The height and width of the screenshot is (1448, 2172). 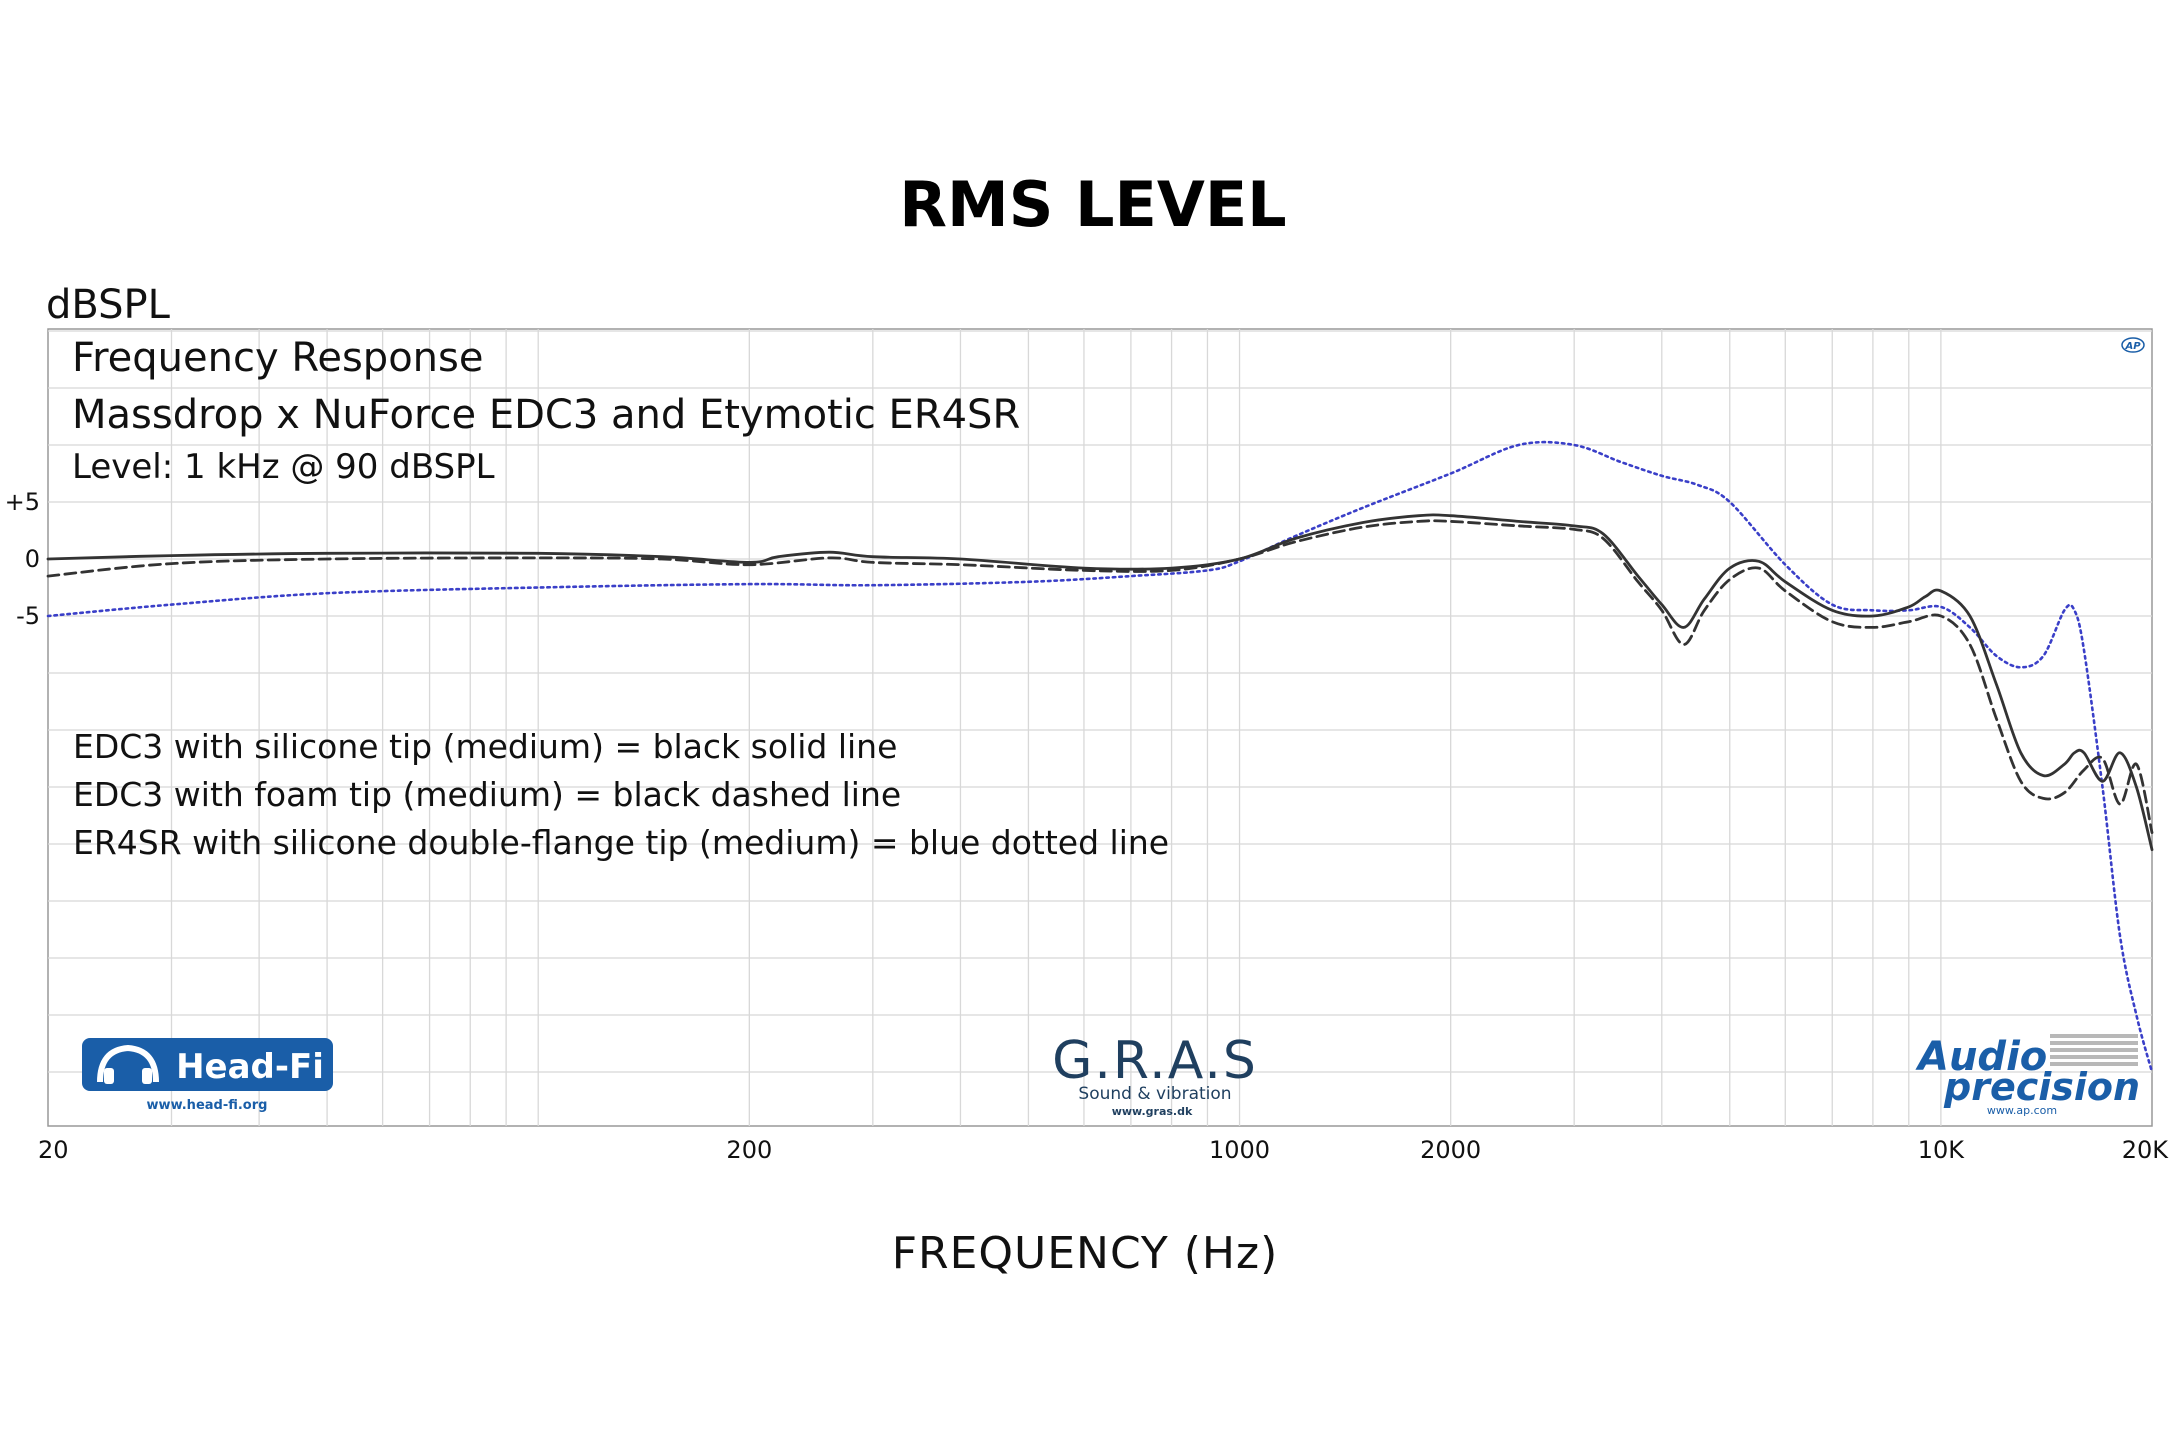 I want to click on y-tick-label: -5, so click(x=28, y=616).